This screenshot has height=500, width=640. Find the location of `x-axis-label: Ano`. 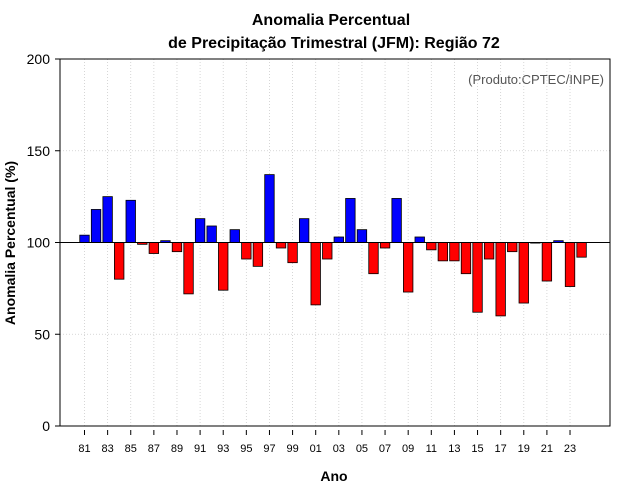

x-axis-label: Ano is located at coordinates (333, 476).